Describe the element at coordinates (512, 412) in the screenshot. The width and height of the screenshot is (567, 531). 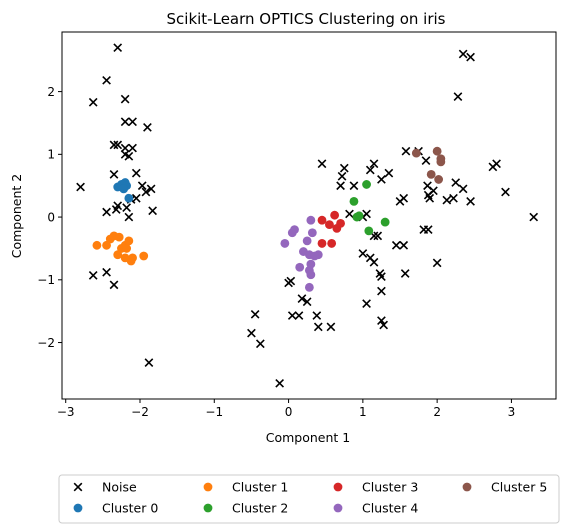
I see `x-tick-label: 3` at that location.